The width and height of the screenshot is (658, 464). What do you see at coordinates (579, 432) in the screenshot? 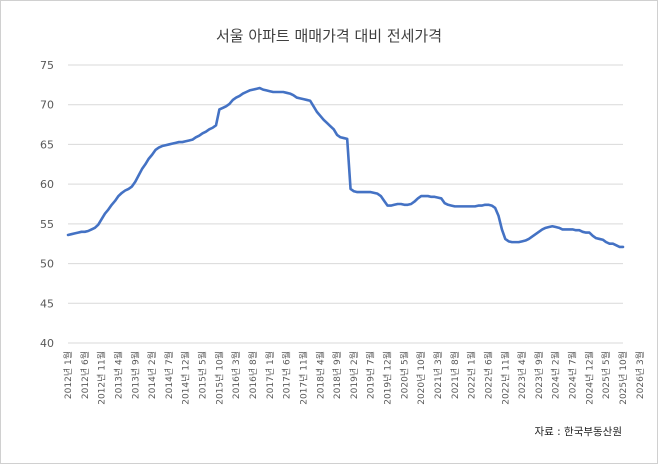
I see `source-note: 자료 : 한국부동산원` at bounding box center [579, 432].